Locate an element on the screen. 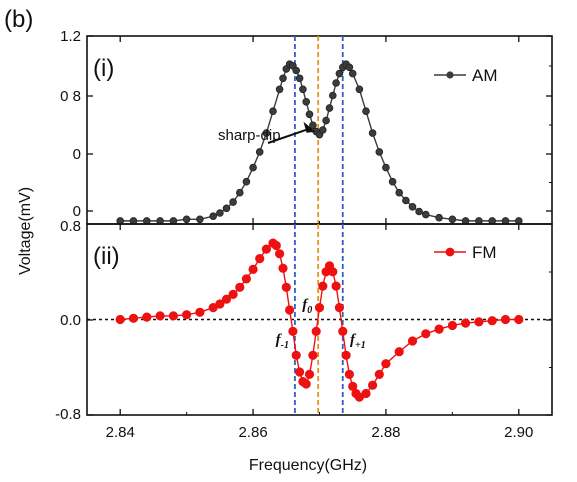 This screenshot has height=482, width=577. annotation-sharp-dip: sharp-dip is located at coordinates (249, 135).